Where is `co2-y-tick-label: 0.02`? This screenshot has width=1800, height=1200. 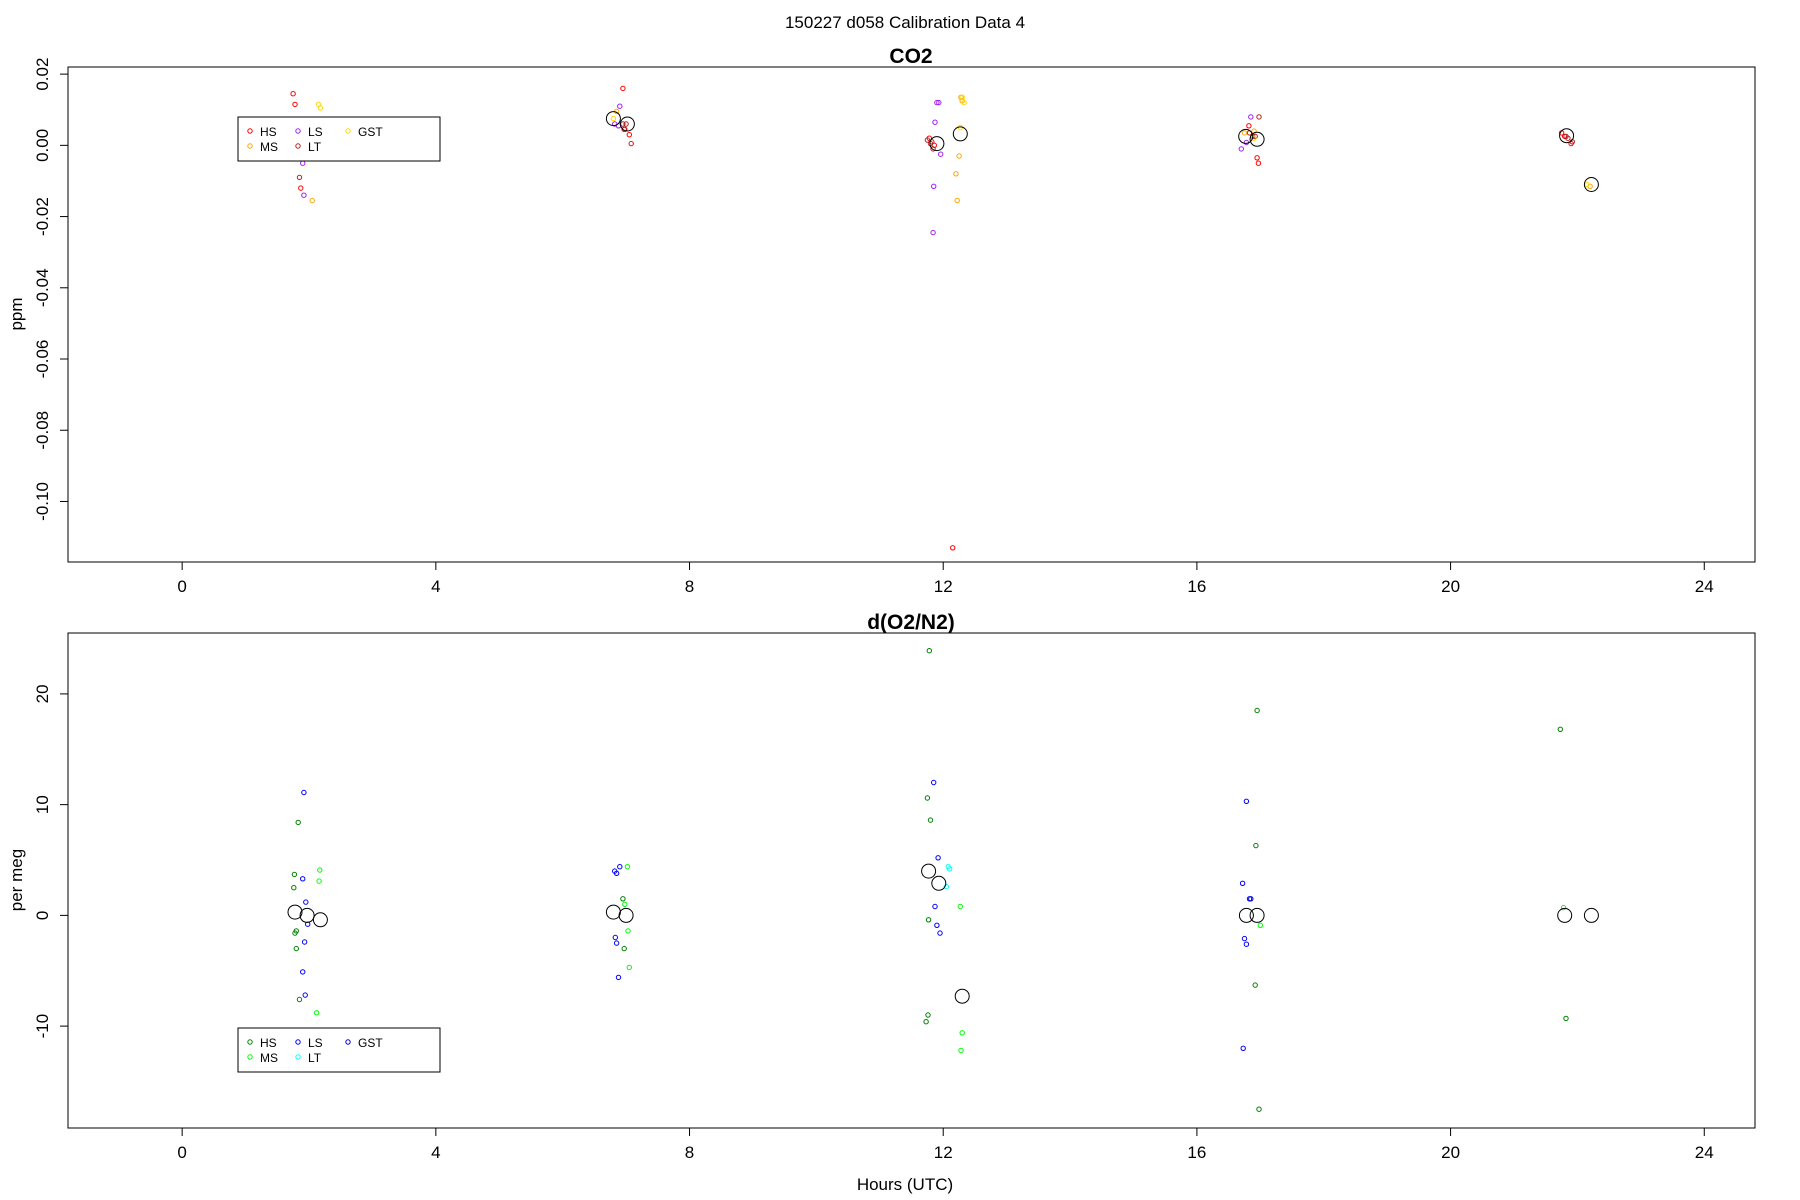 co2-y-tick-label: 0.02 is located at coordinates (42, 74).